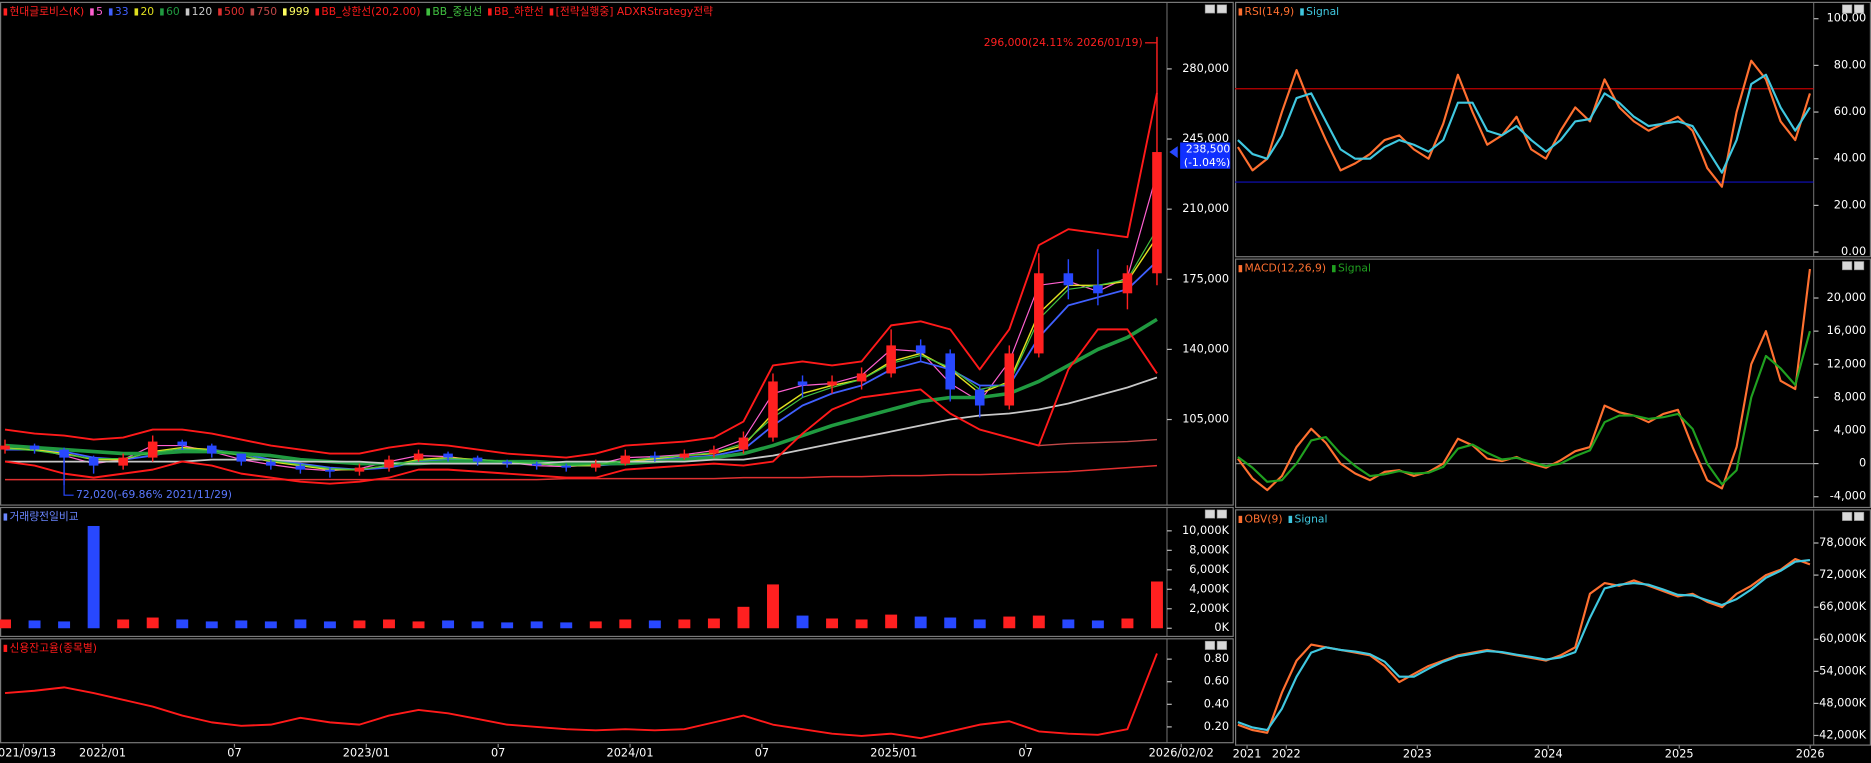  What do you see at coordinates (1209, 608) in the screenshot?
I see `y-tick-label: 2,000K` at bounding box center [1209, 608].